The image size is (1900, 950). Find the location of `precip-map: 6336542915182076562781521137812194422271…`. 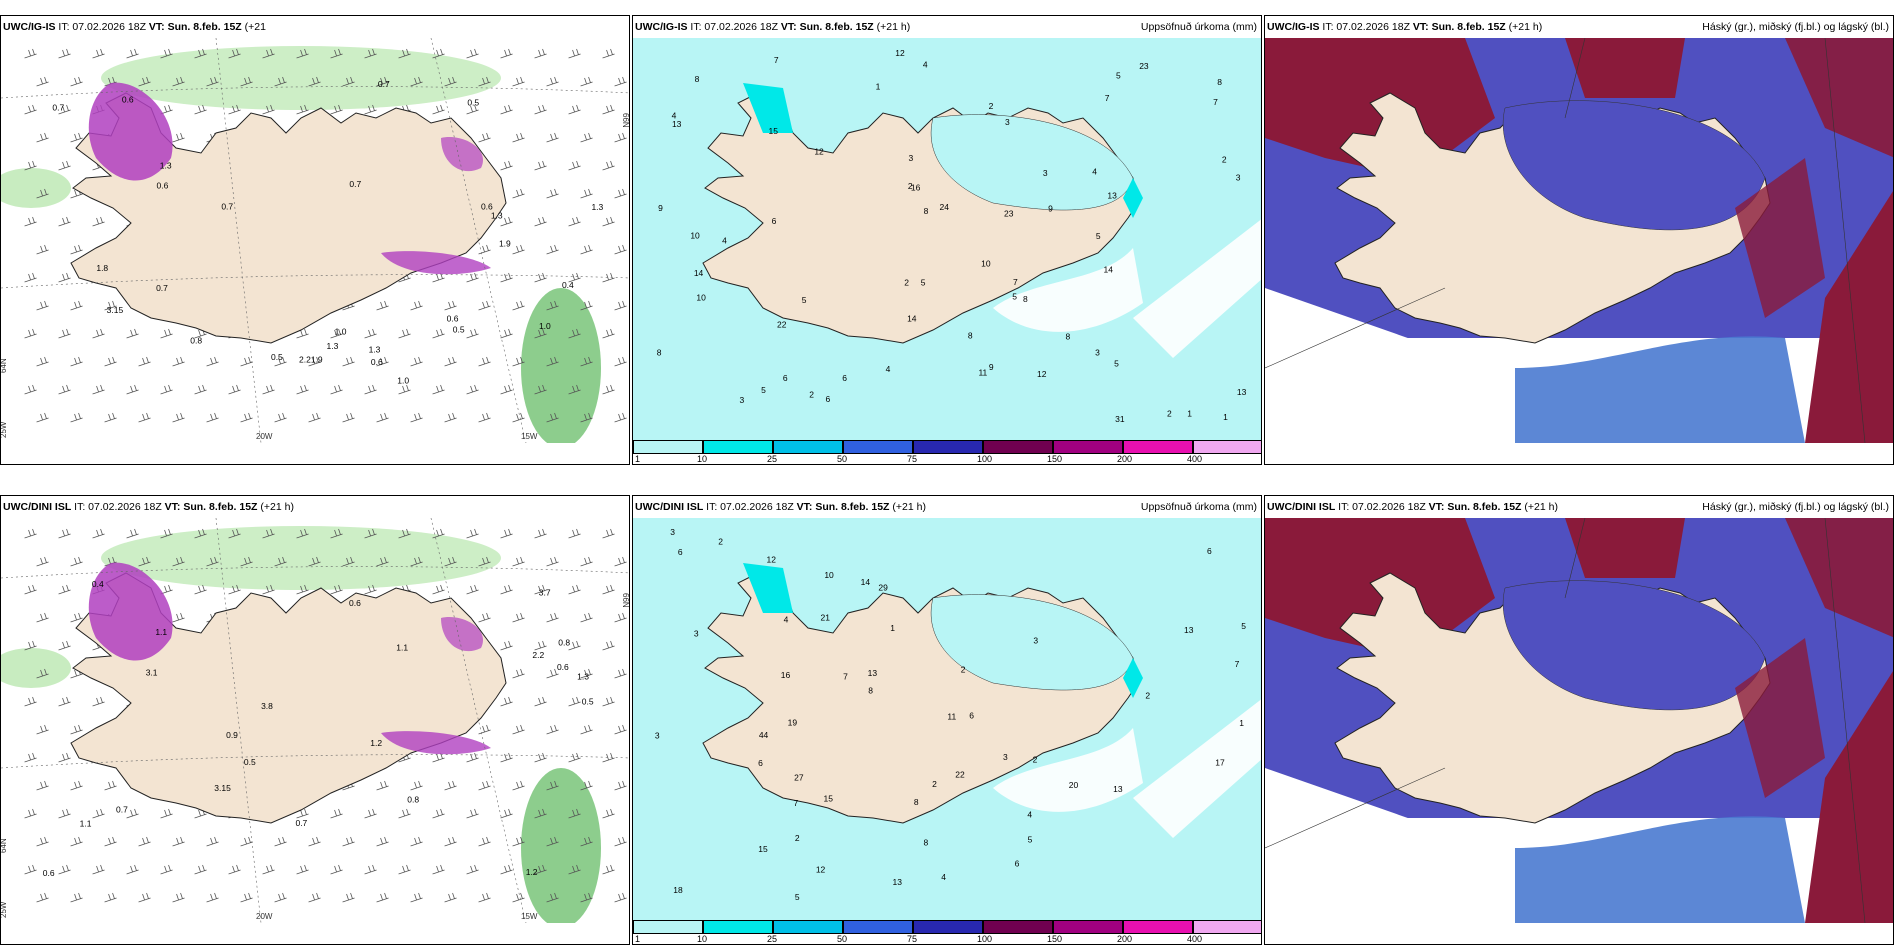

precip-map: 6336542915182076562781521137812194422271… is located at coordinates (947, 720).